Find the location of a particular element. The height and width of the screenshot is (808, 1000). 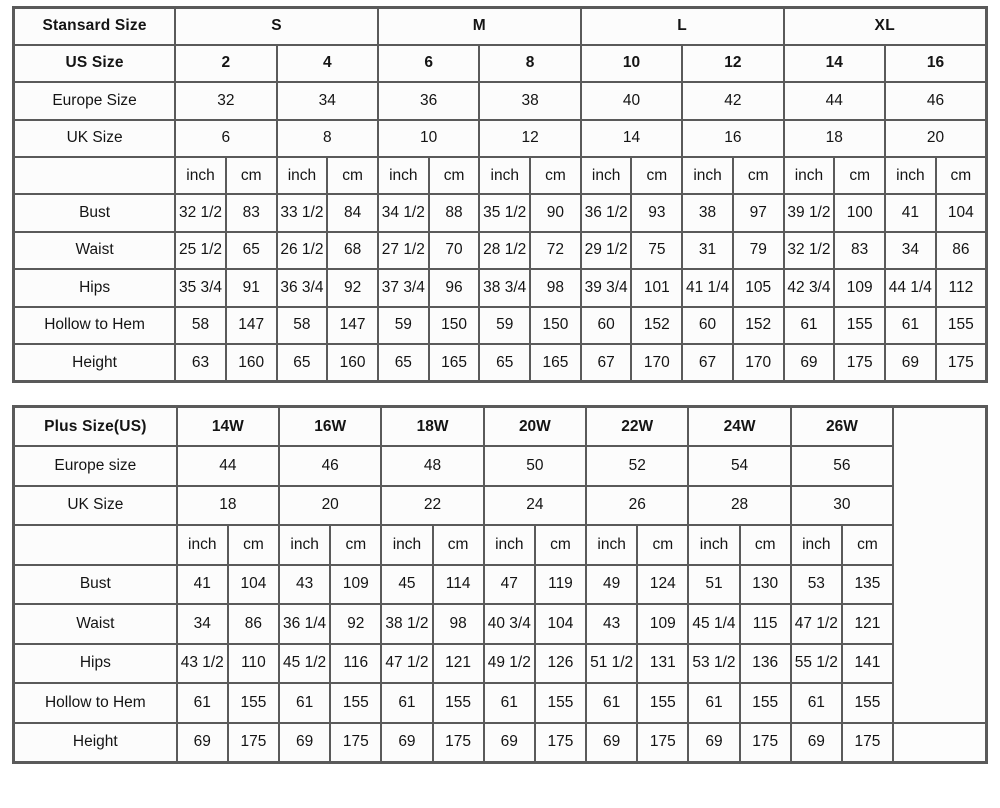

measure-cell: 47 1/2 is located at coordinates (816, 624).